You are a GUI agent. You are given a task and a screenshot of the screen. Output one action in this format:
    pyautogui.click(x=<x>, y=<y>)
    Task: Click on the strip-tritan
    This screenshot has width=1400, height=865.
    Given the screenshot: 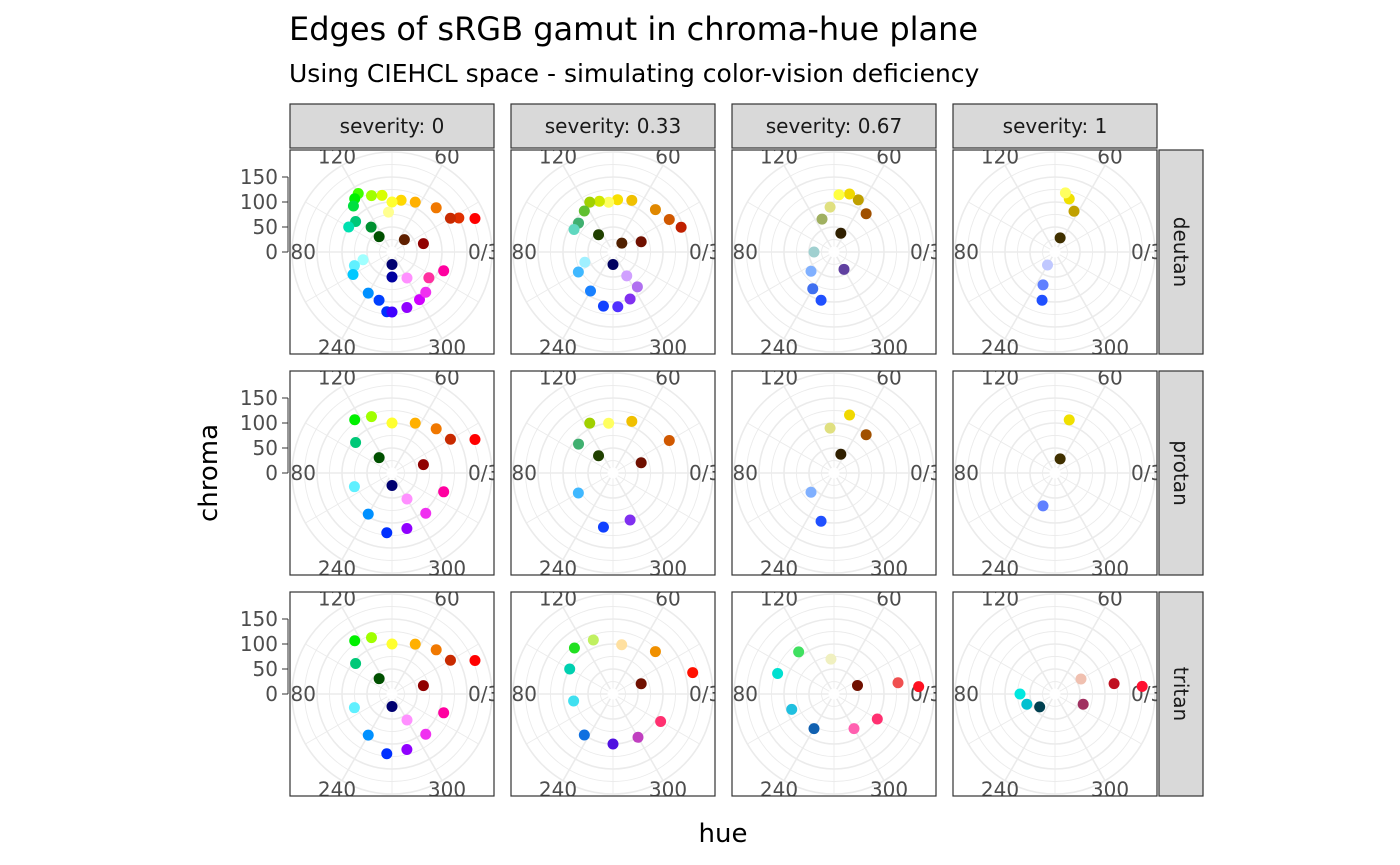 What is the action you would take?
    pyautogui.click(x=1181, y=694)
    